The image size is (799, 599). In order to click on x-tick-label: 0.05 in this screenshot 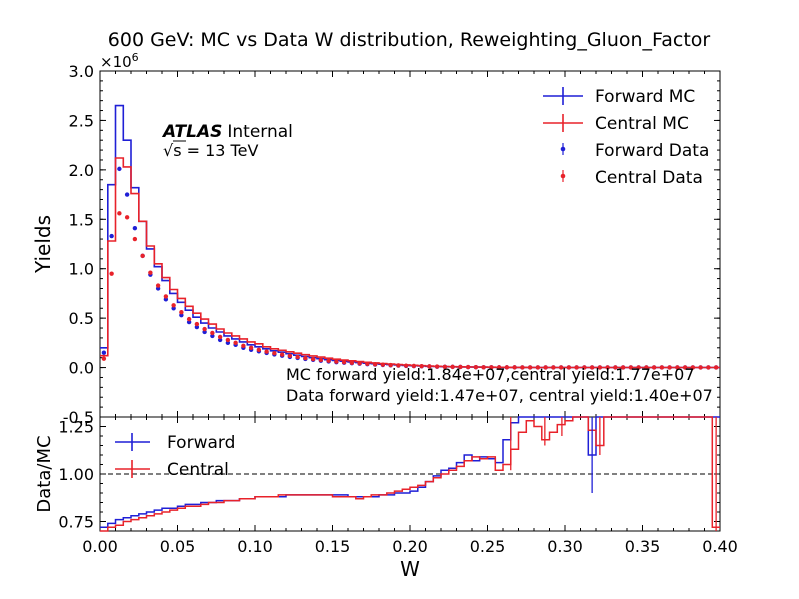, I will do `click(178, 546)`.